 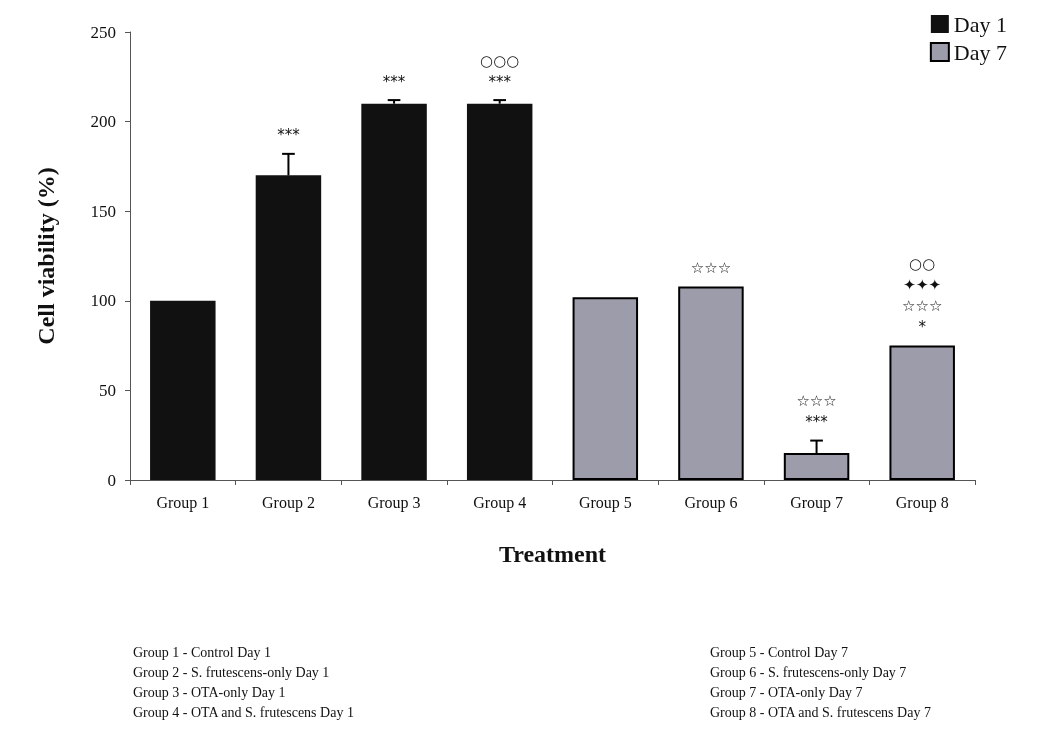 What do you see at coordinates (209, 692) in the screenshot?
I see `text: Group 3 - OTA-only Day 1` at bounding box center [209, 692].